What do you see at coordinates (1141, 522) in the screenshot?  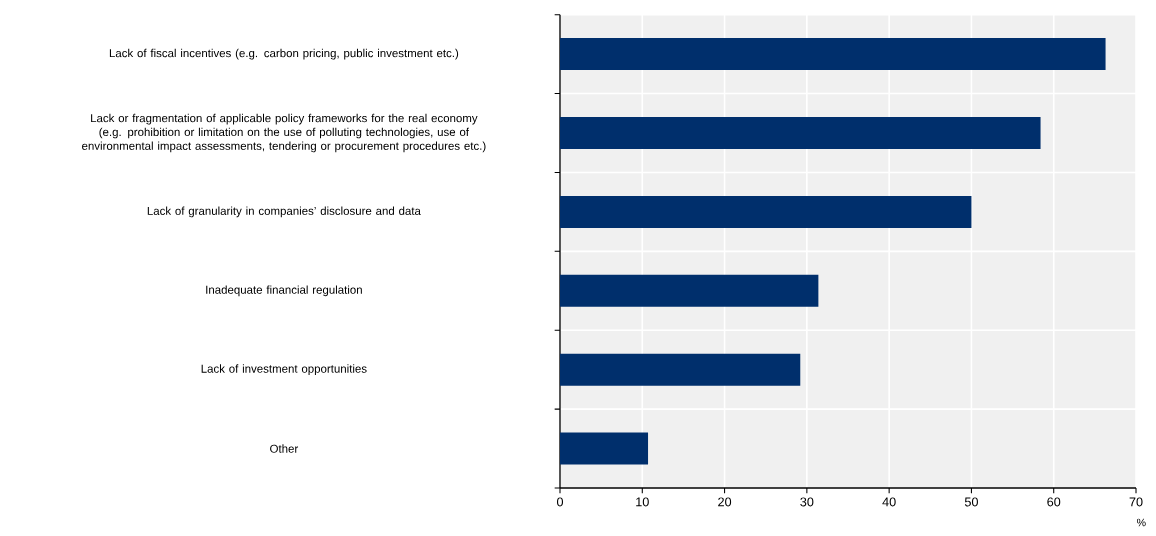 I see `x-axis-title: %` at bounding box center [1141, 522].